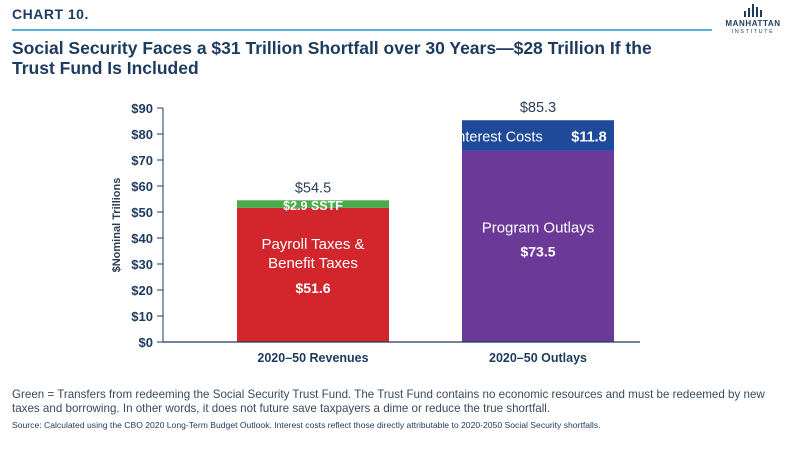 Image resolution: width=800 pixels, height=450 pixels. What do you see at coordinates (538, 358) in the screenshot?
I see `x-category-label: 2020–50 Outlays` at bounding box center [538, 358].